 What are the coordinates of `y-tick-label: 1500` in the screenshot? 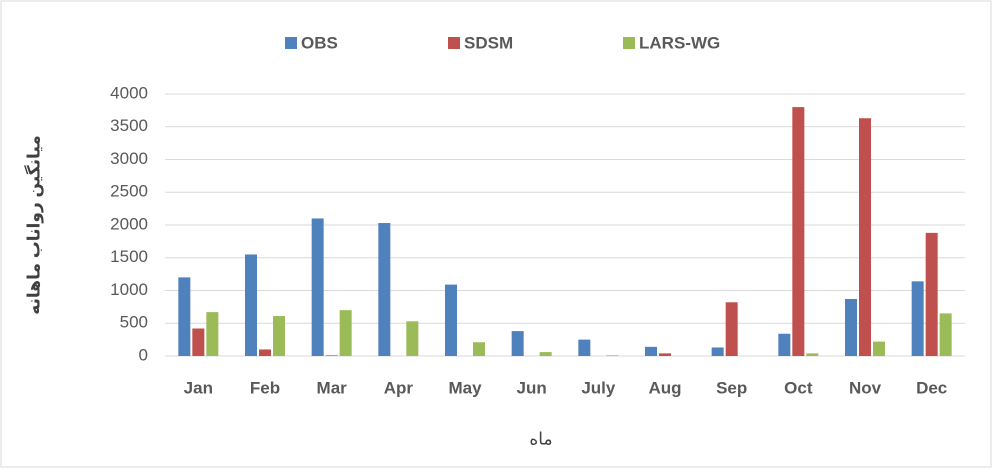 It's located at (129, 256).